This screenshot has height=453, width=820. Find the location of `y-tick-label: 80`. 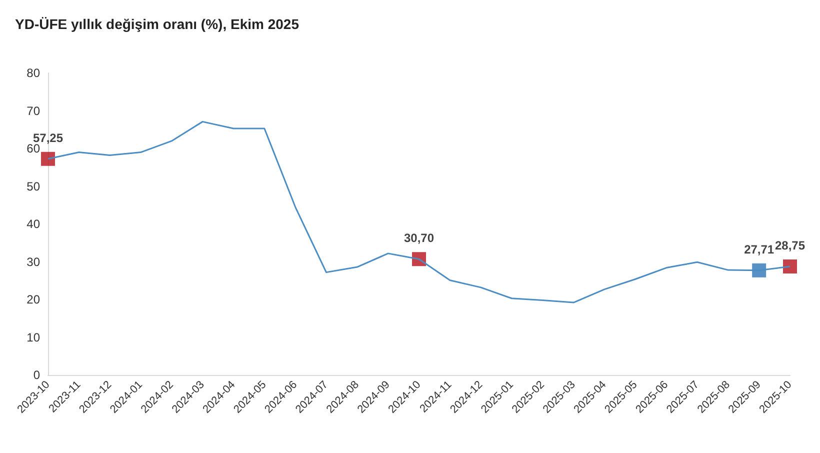

y-tick-label: 80 is located at coordinates (33, 73).